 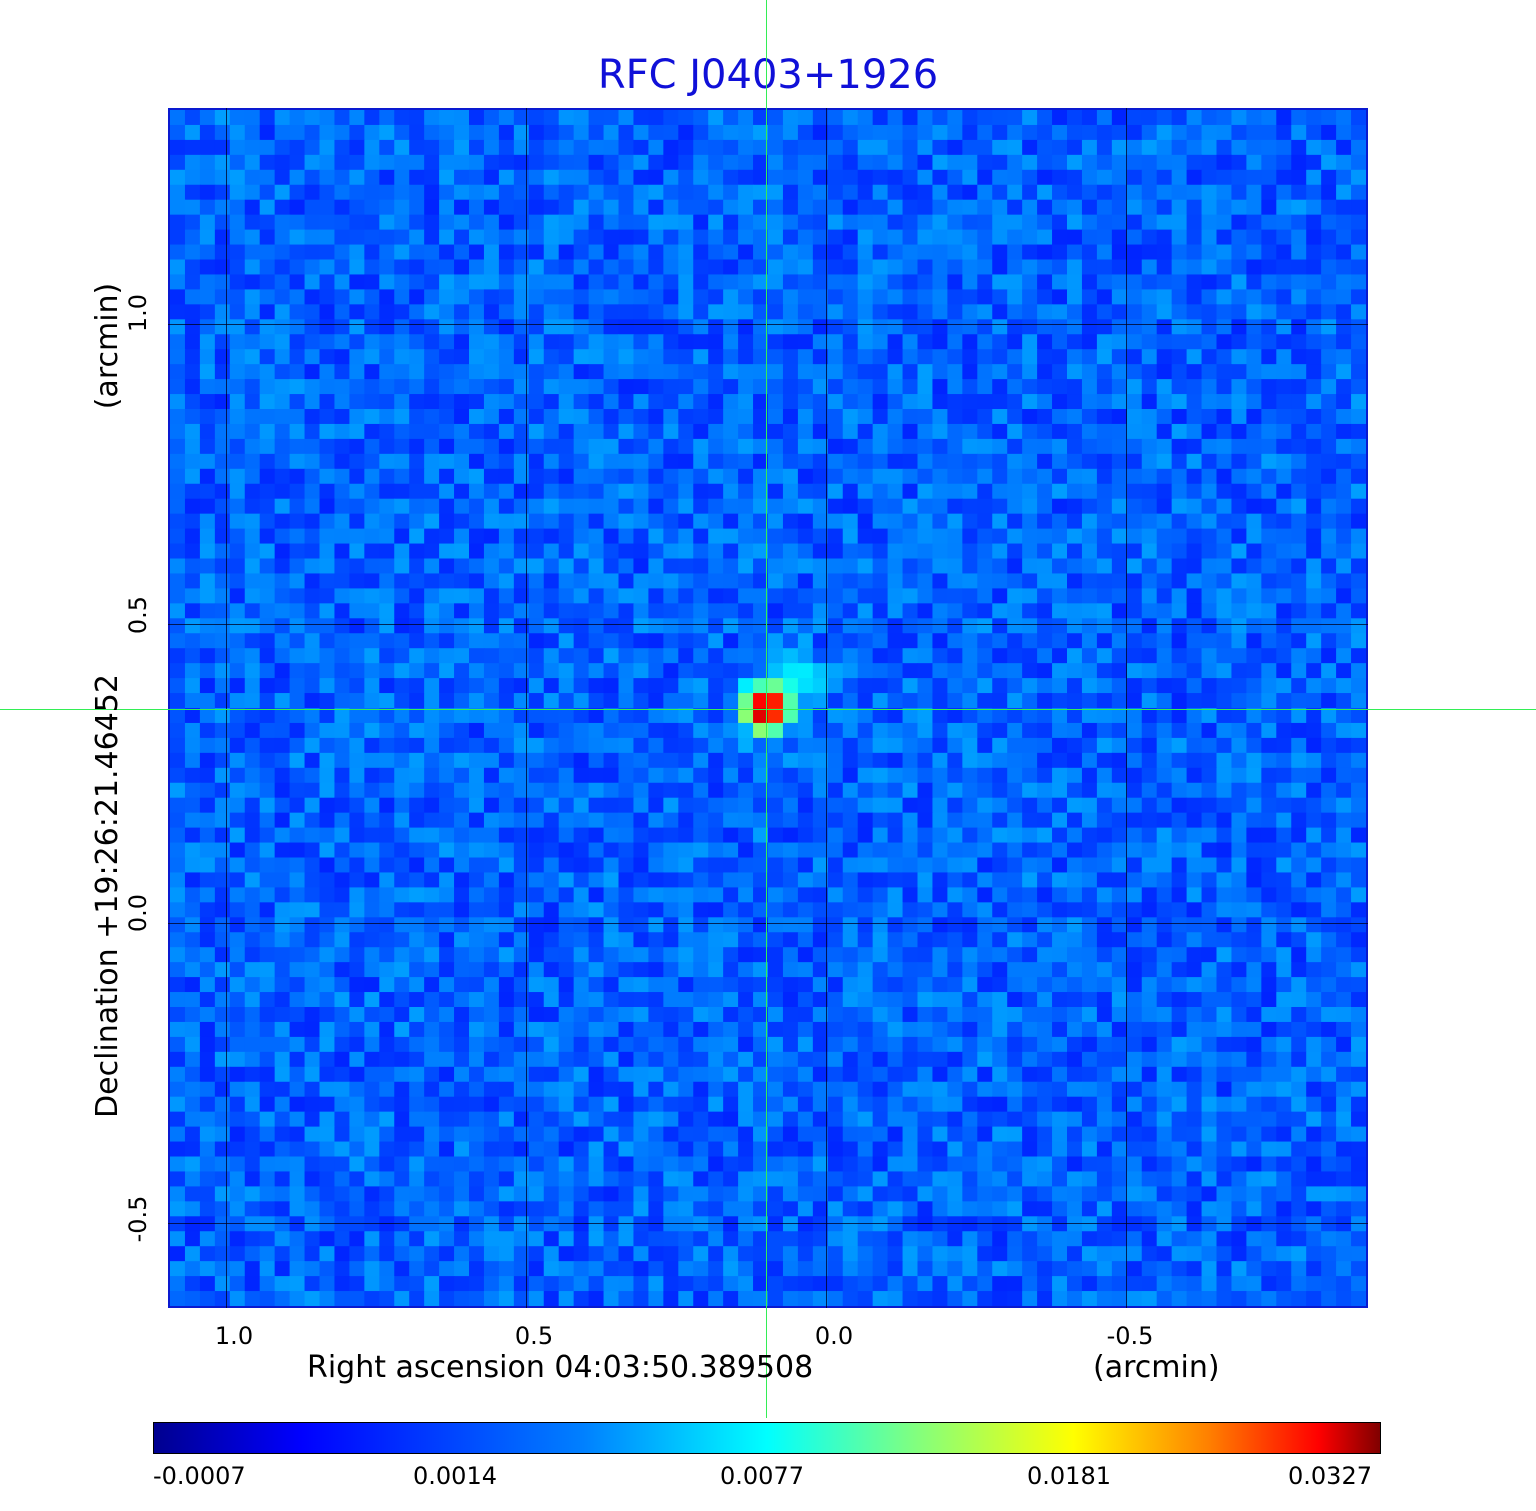 What do you see at coordinates (138, 1219) in the screenshot?
I see `y-tick-label: -0.5` at bounding box center [138, 1219].